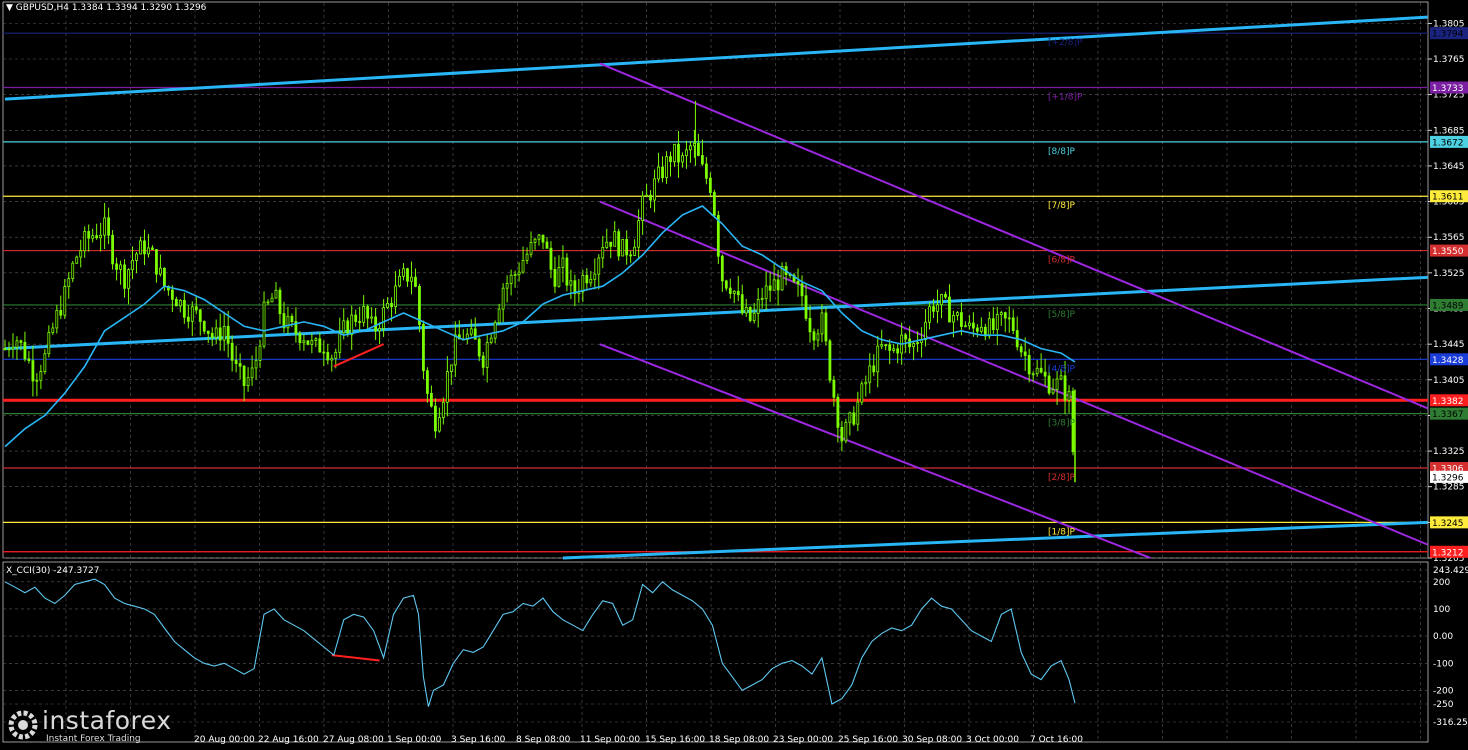 This screenshot has width=1468, height=750. Describe the element at coordinates (1449, 24) in the screenshot. I see `price-tick-label: 1.3805` at that location.